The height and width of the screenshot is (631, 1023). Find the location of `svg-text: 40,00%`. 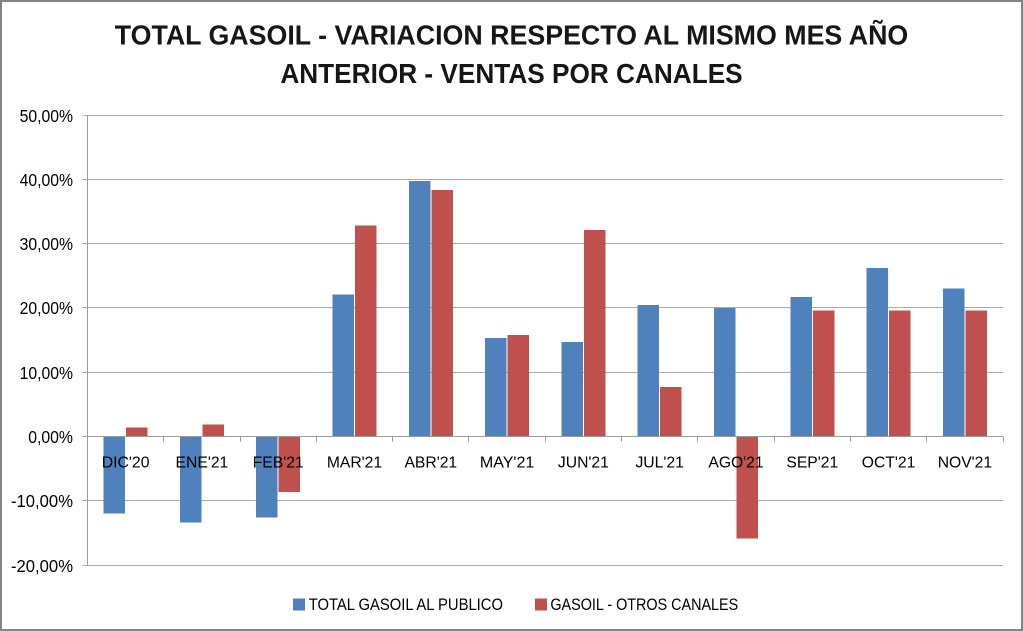

svg-text: 40,00% is located at coordinates (46, 180).